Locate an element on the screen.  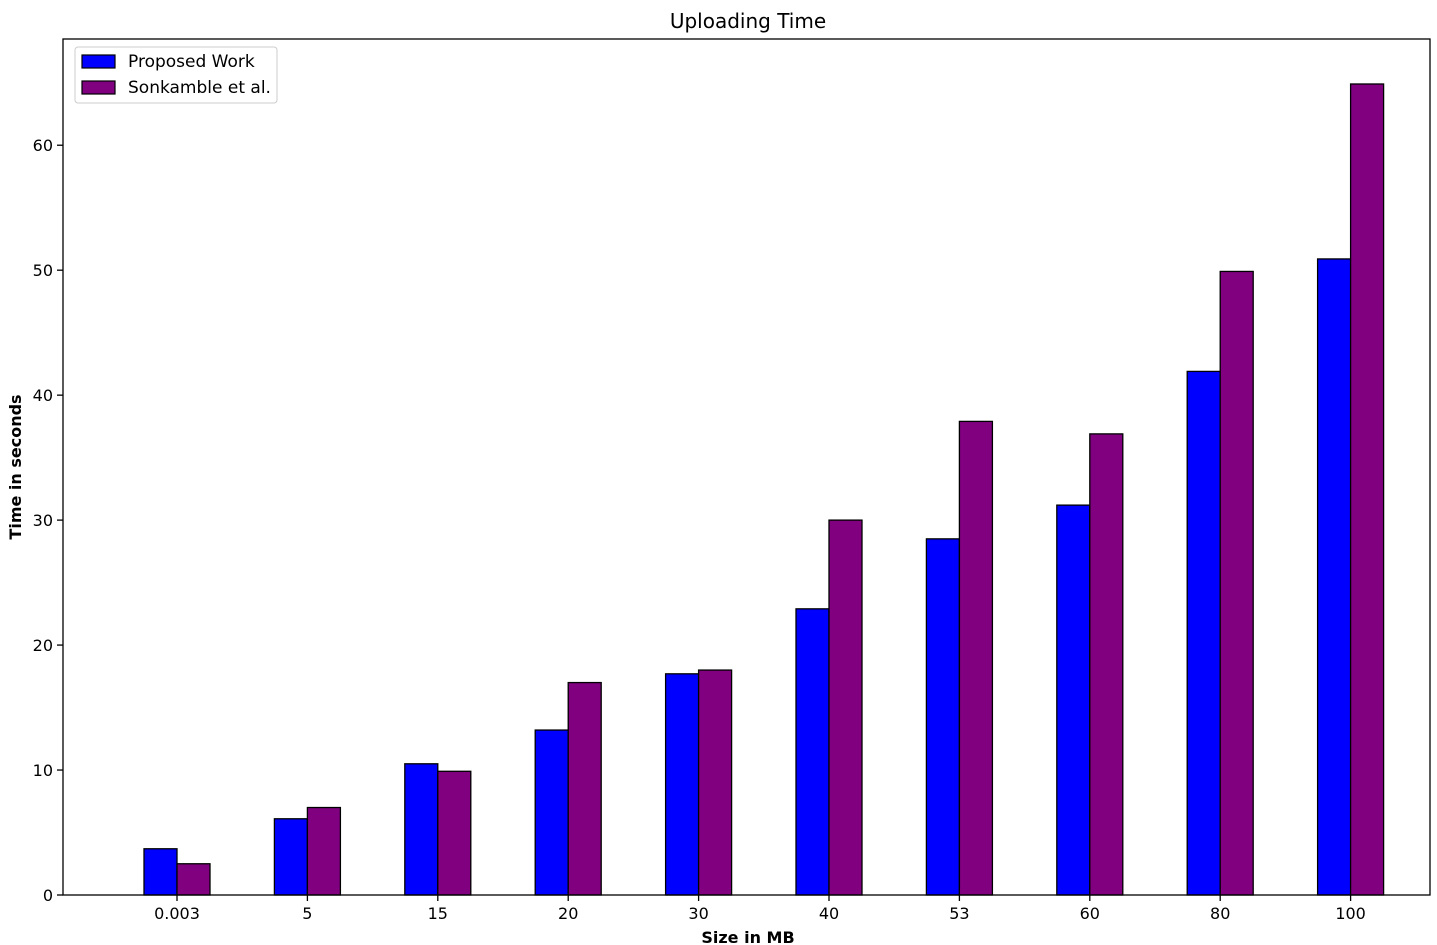
y-tick-label: 10 is located at coordinates (43, 770).